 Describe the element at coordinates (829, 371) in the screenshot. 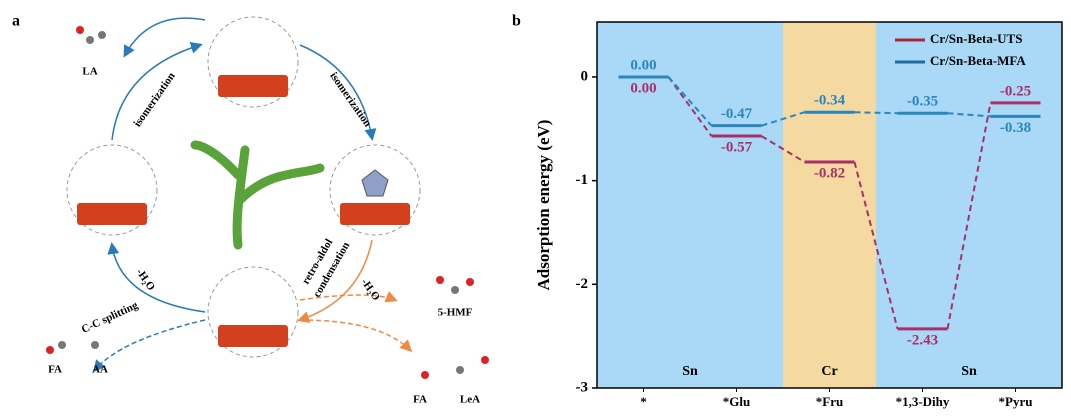

I see `region-label: Cr` at that location.